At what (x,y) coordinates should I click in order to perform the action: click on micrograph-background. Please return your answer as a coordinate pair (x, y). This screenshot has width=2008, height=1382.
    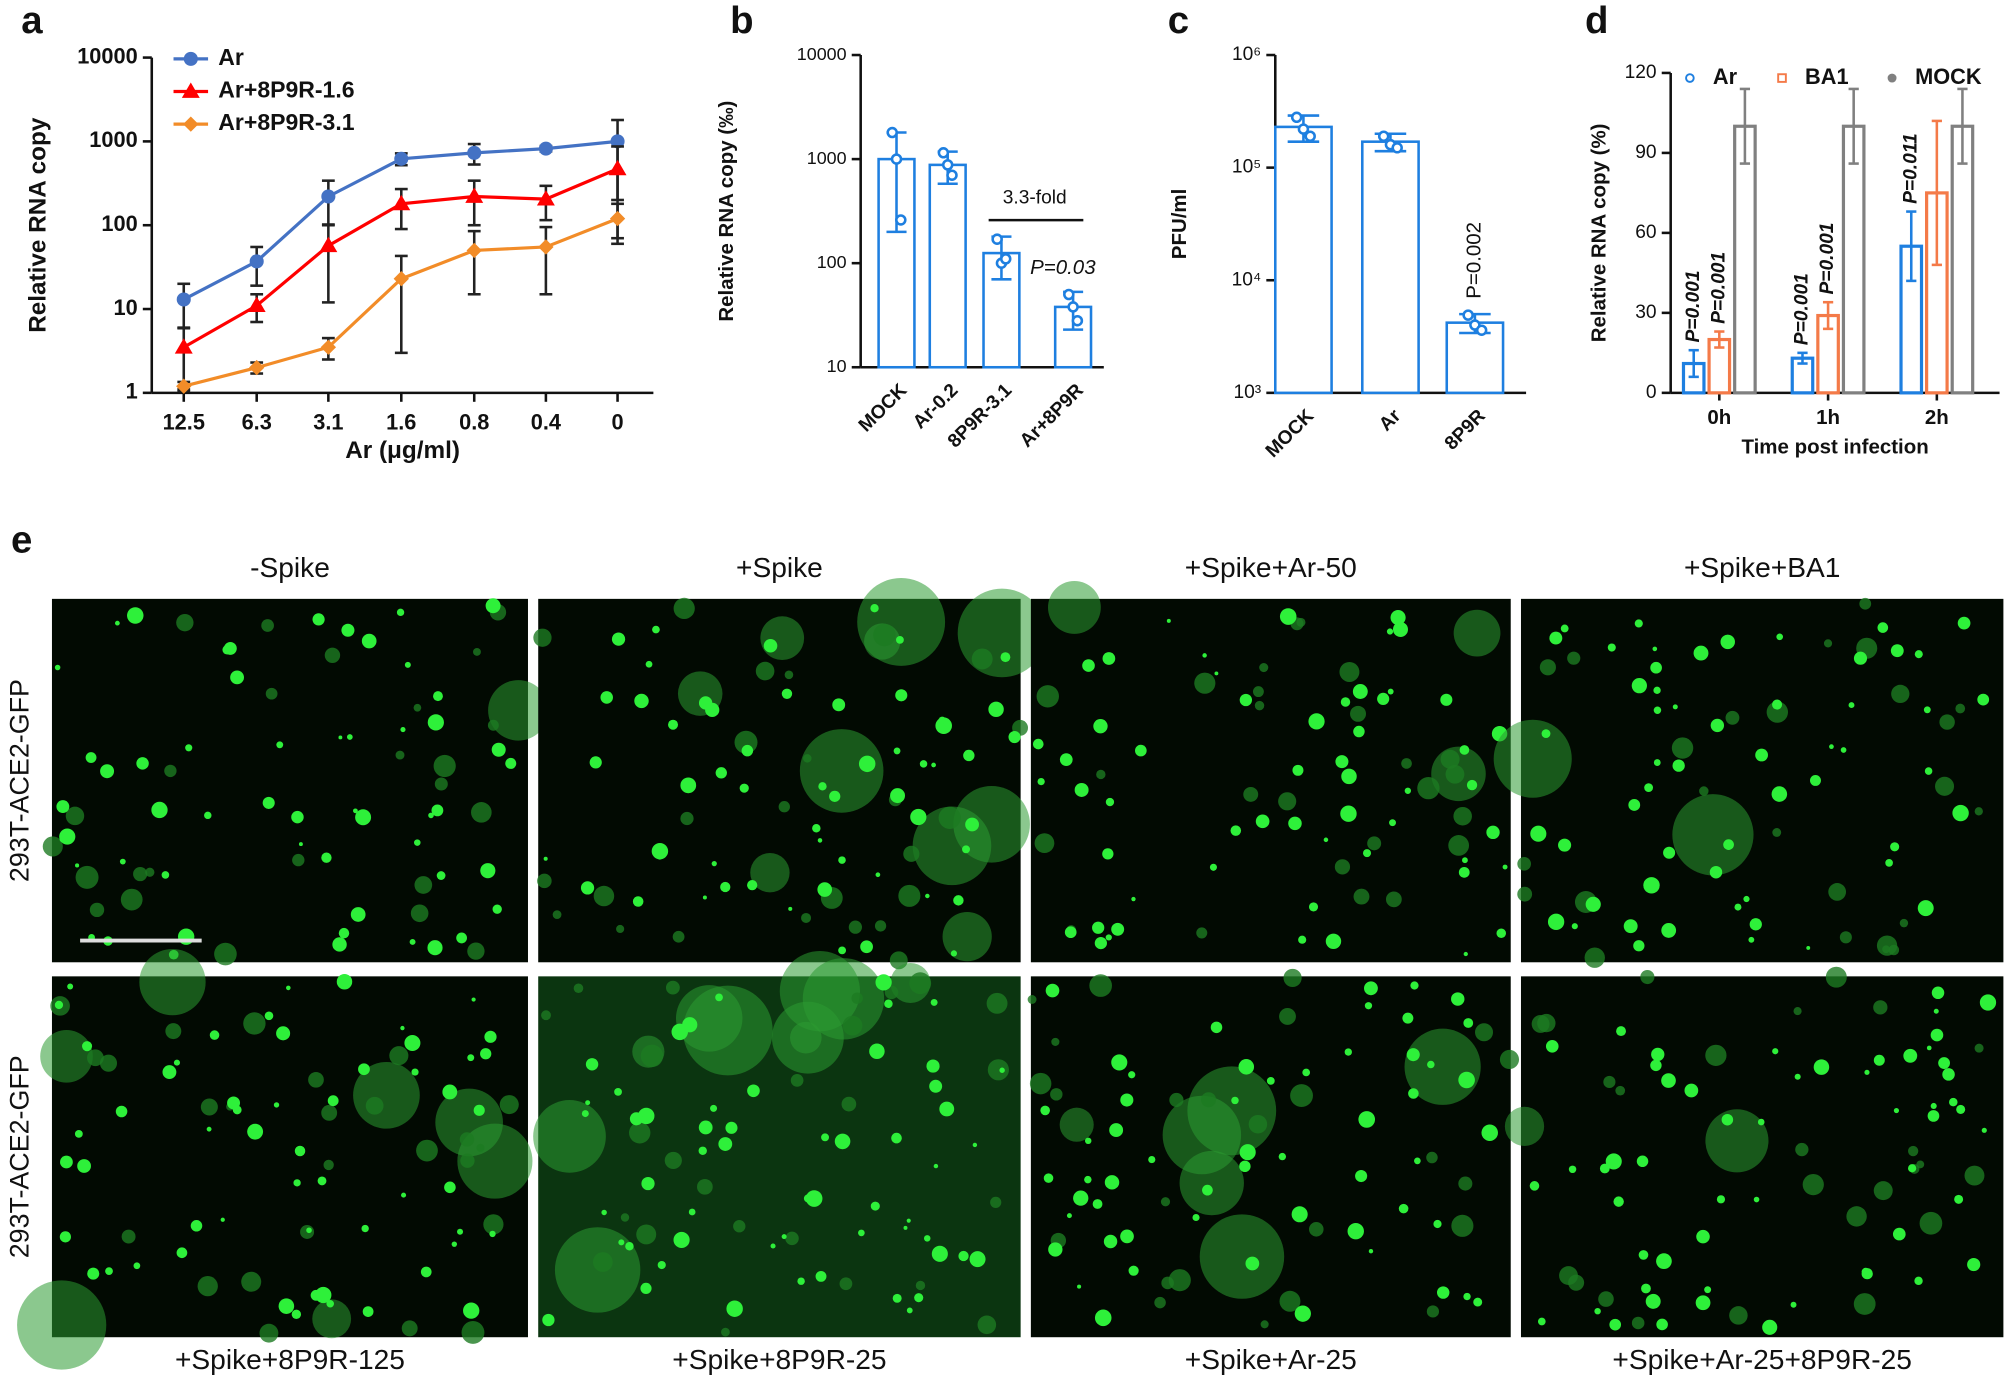
    Looking at the image, I should click on (289, 780).